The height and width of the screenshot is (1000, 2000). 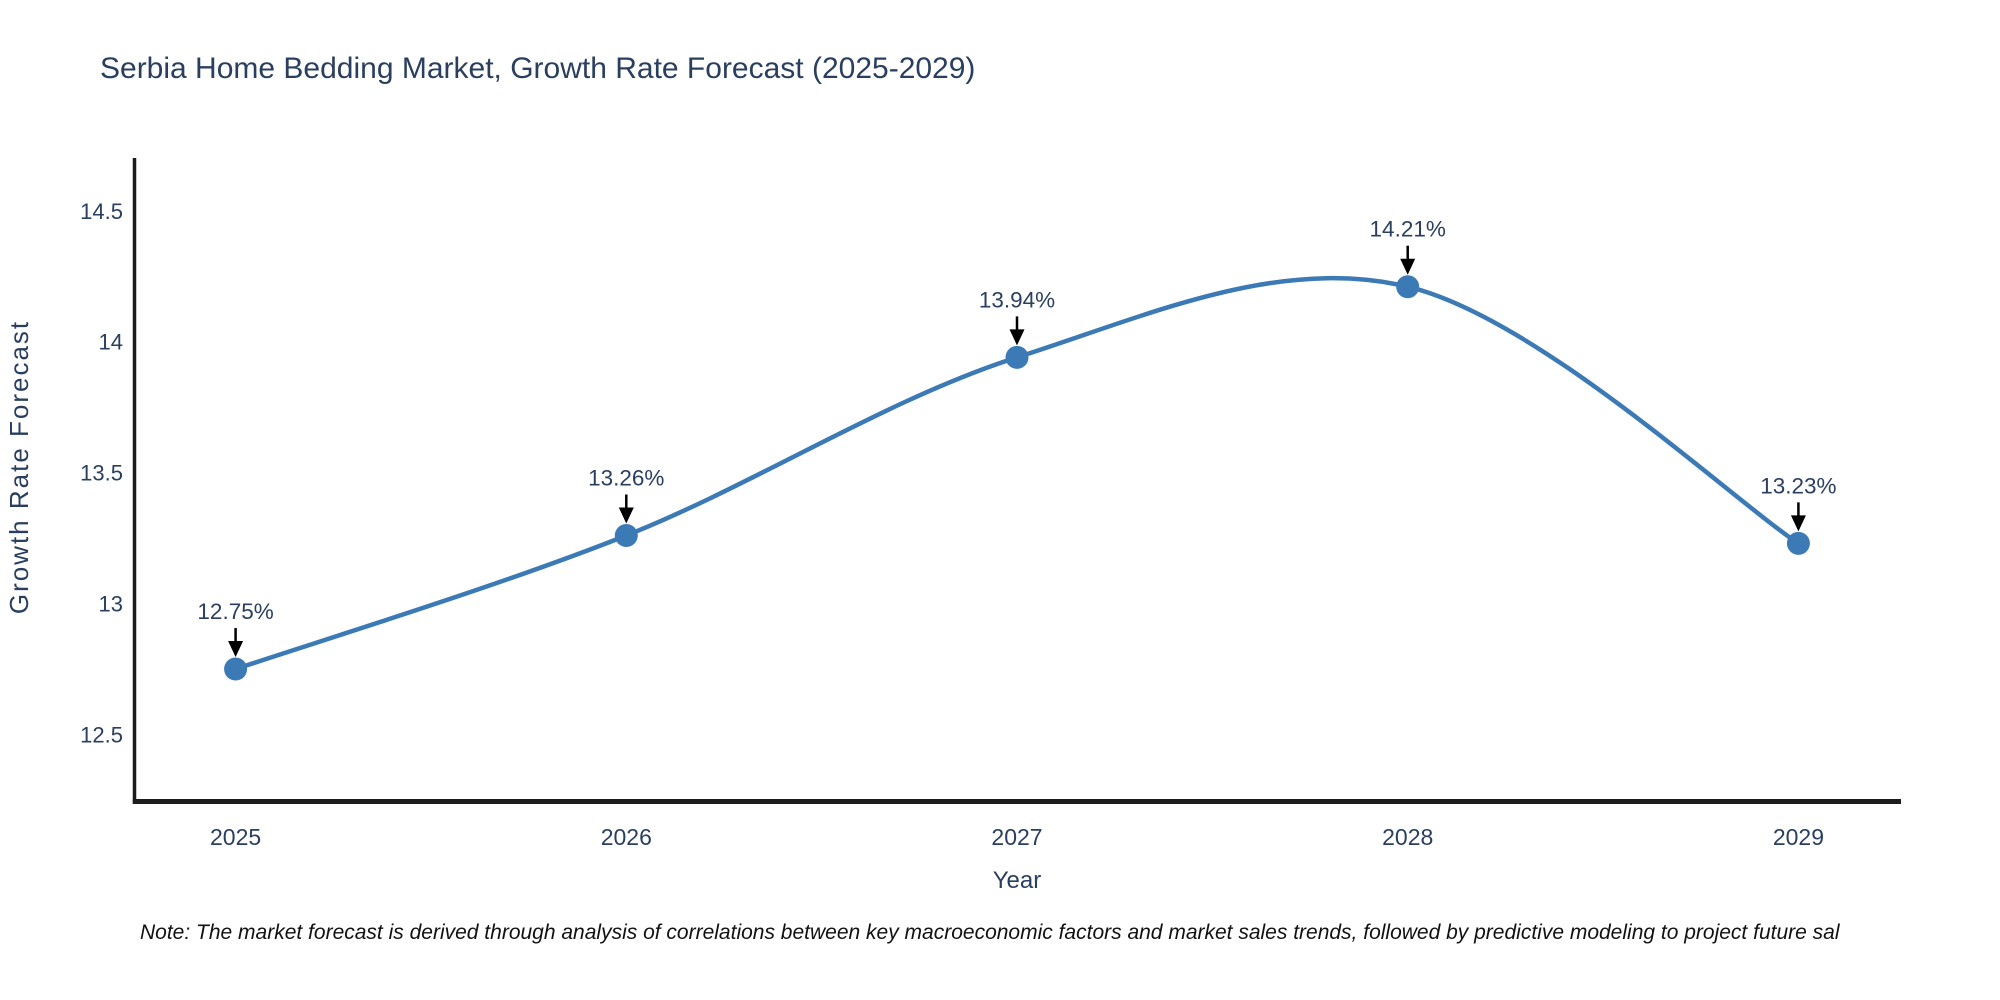 I want to click on annotation-label: 13.94%, so click(x=1017, y=299).